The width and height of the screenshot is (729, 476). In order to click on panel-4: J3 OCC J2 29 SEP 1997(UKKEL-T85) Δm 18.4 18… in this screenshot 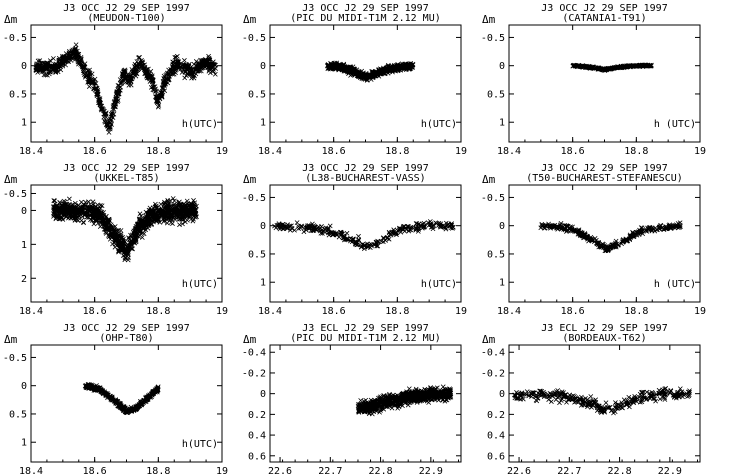, I will do `click(115, 240)`.